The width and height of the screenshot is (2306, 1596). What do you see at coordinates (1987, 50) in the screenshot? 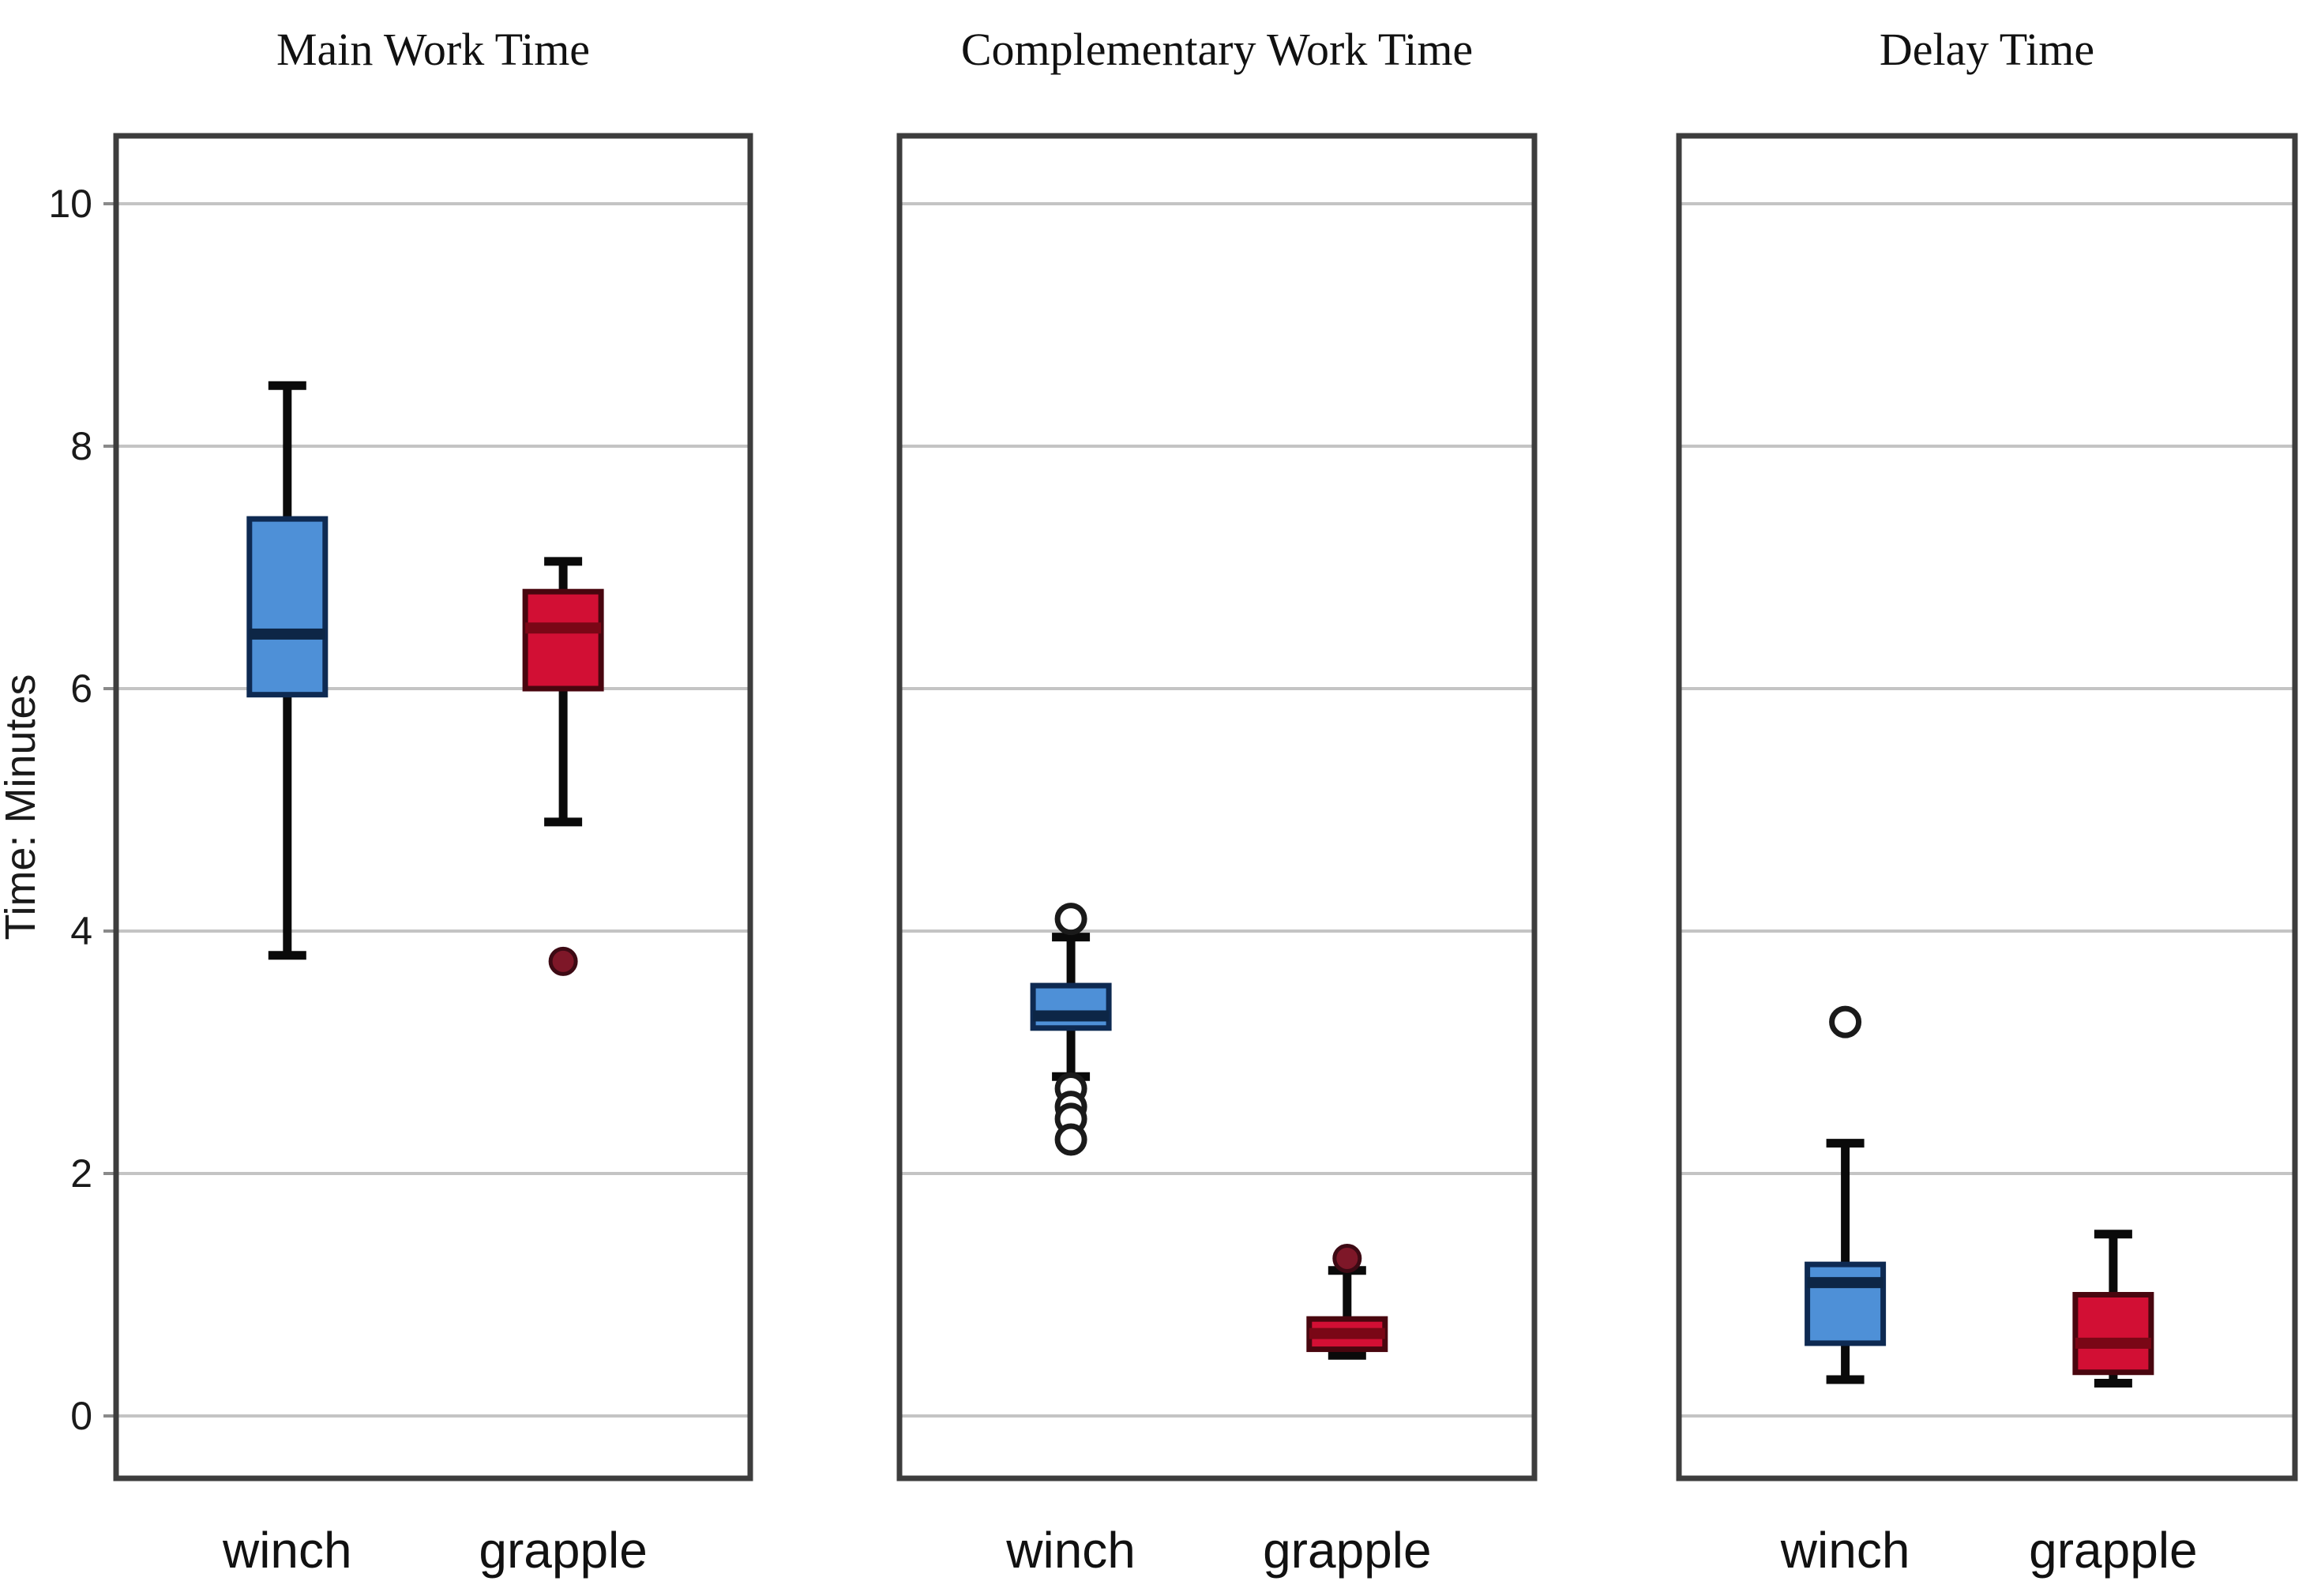
I see `panel-title: Delay Time` at bounding box center [1987, 50].